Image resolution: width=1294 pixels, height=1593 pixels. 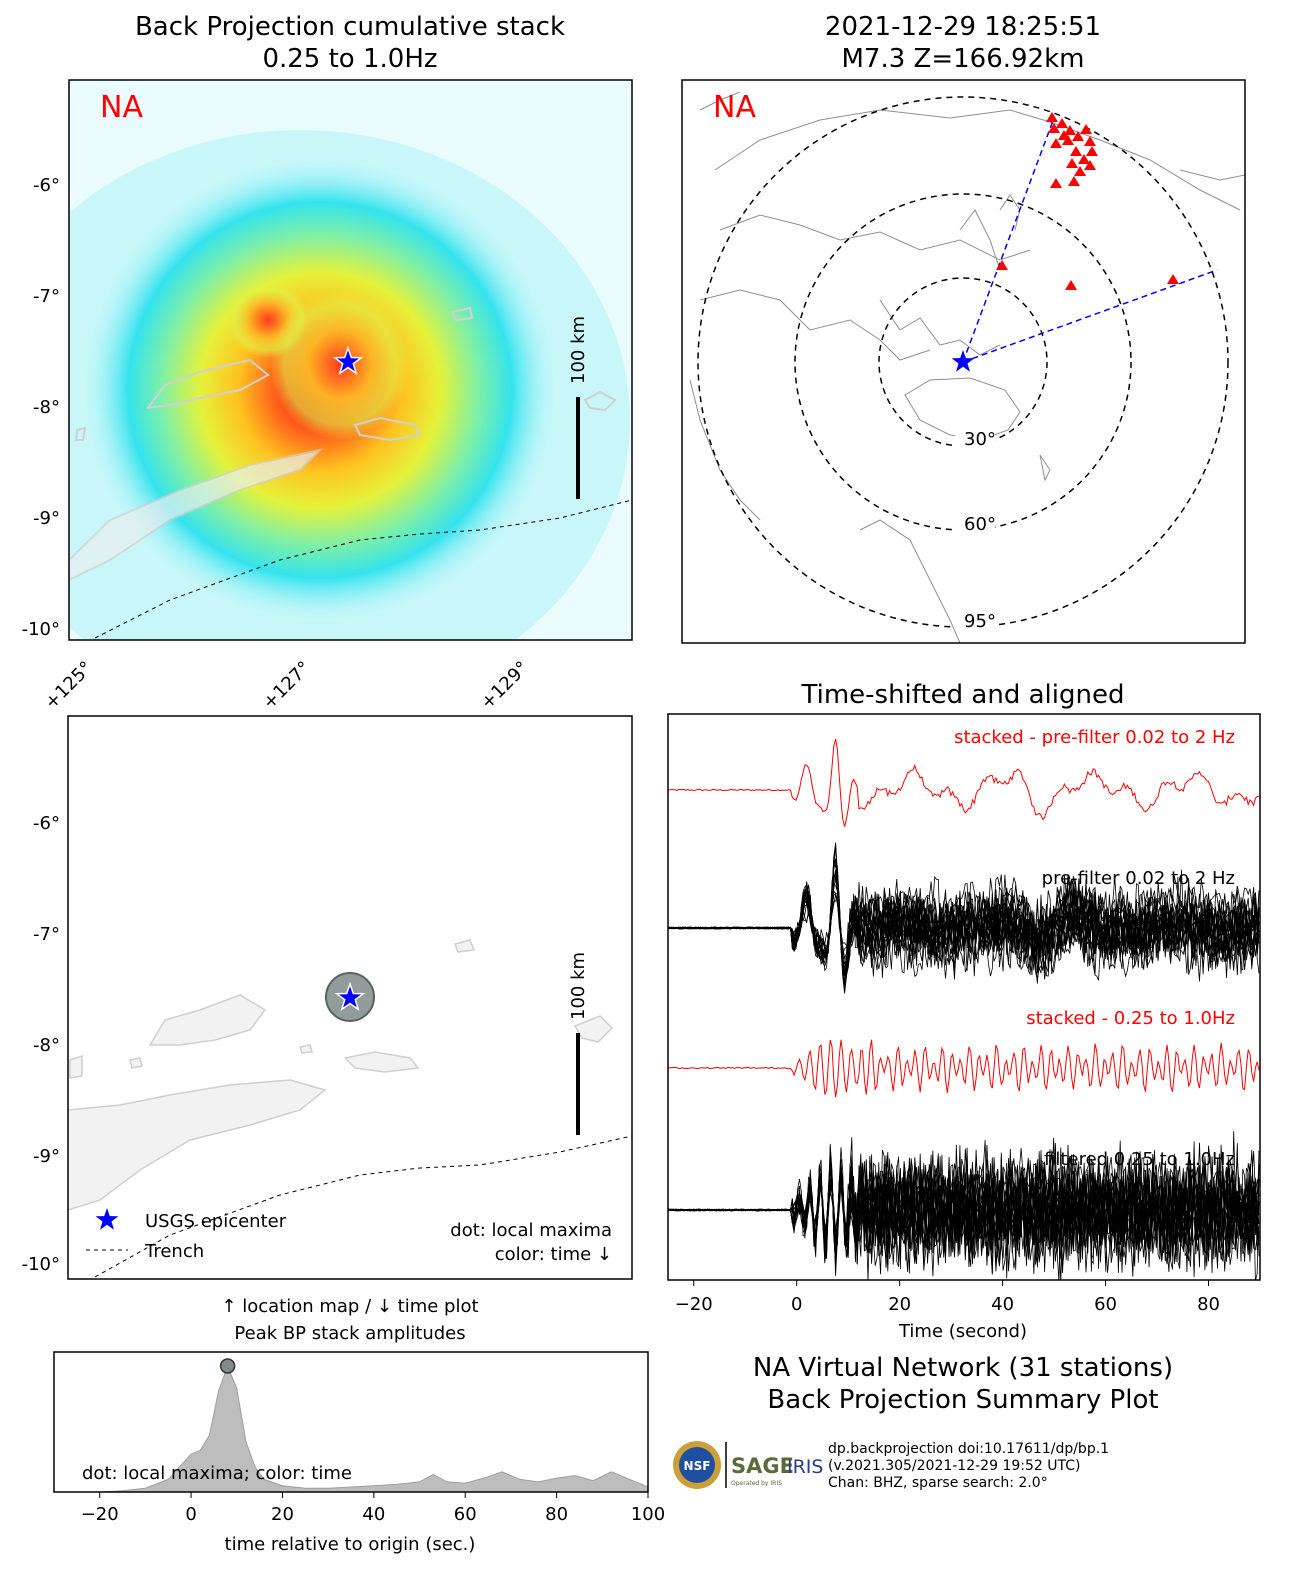 What do you see at coordinates (964, 1209) in the screenshot?
I see `trace-filtered` at bounding box center [964, 1209].